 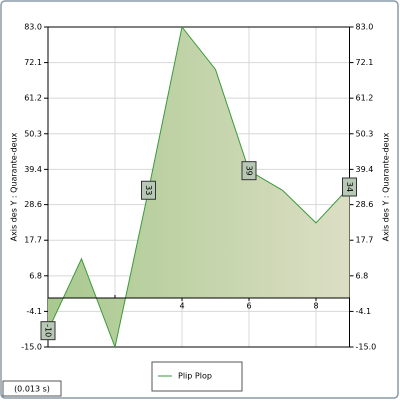 What do you see at coordinates (365, 204) in the screenshot?
I see `y2-tick-label: 28.6` at bounding box center [365, 204].